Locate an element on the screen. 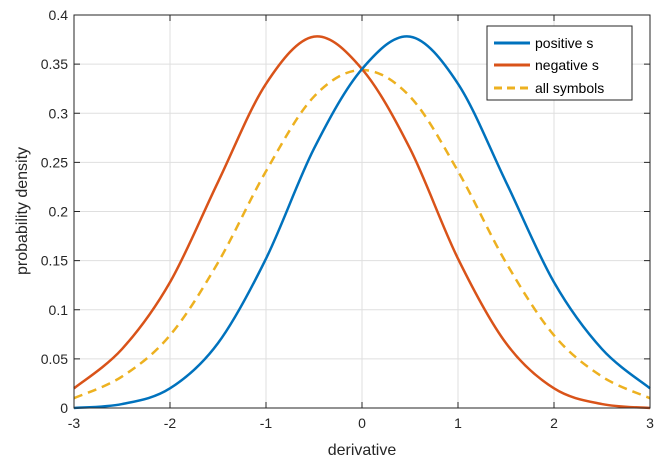 The image size is (668, 462). legend: positive s negative s all symbols is located at coordinates (559, 63).